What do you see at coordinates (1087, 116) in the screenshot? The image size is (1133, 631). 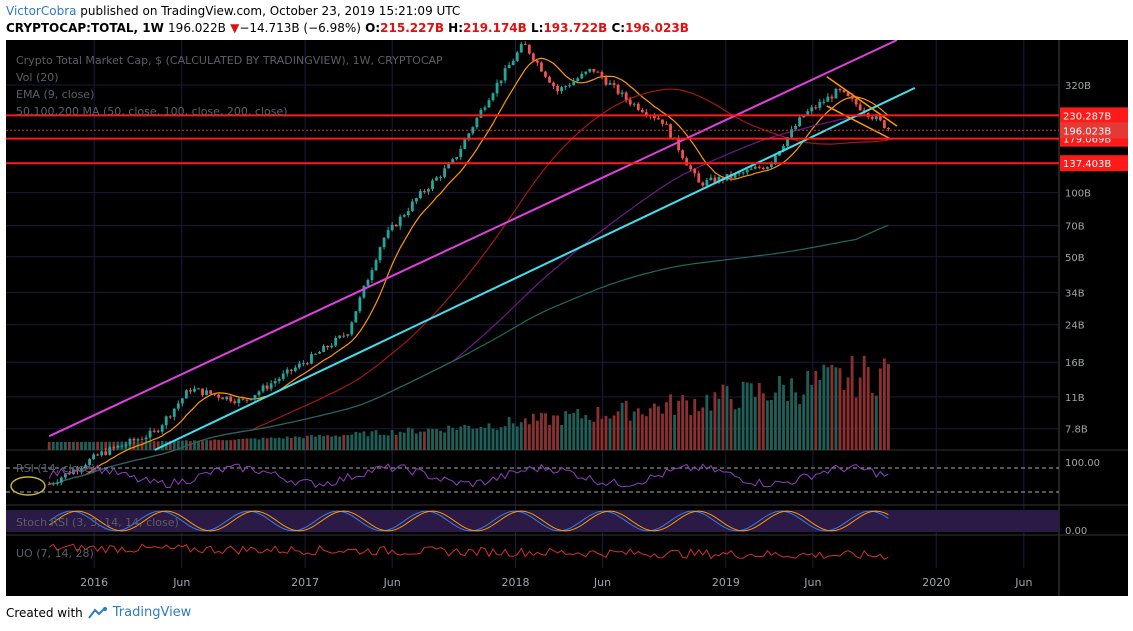 I see `level-label: 230.287B` at bounding box center [1087, 116].